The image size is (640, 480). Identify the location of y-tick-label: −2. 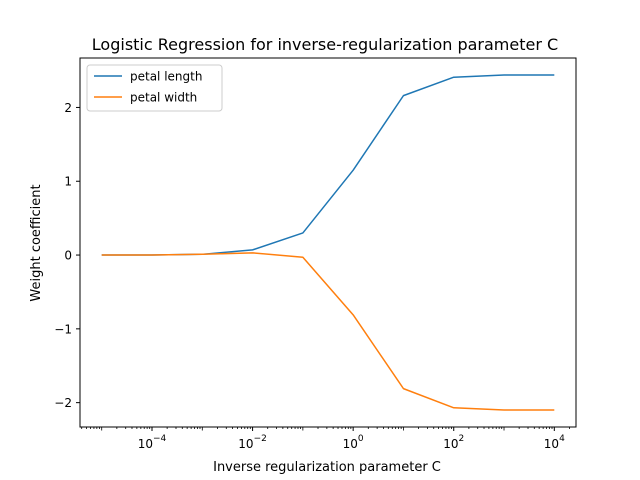
(63, 403).